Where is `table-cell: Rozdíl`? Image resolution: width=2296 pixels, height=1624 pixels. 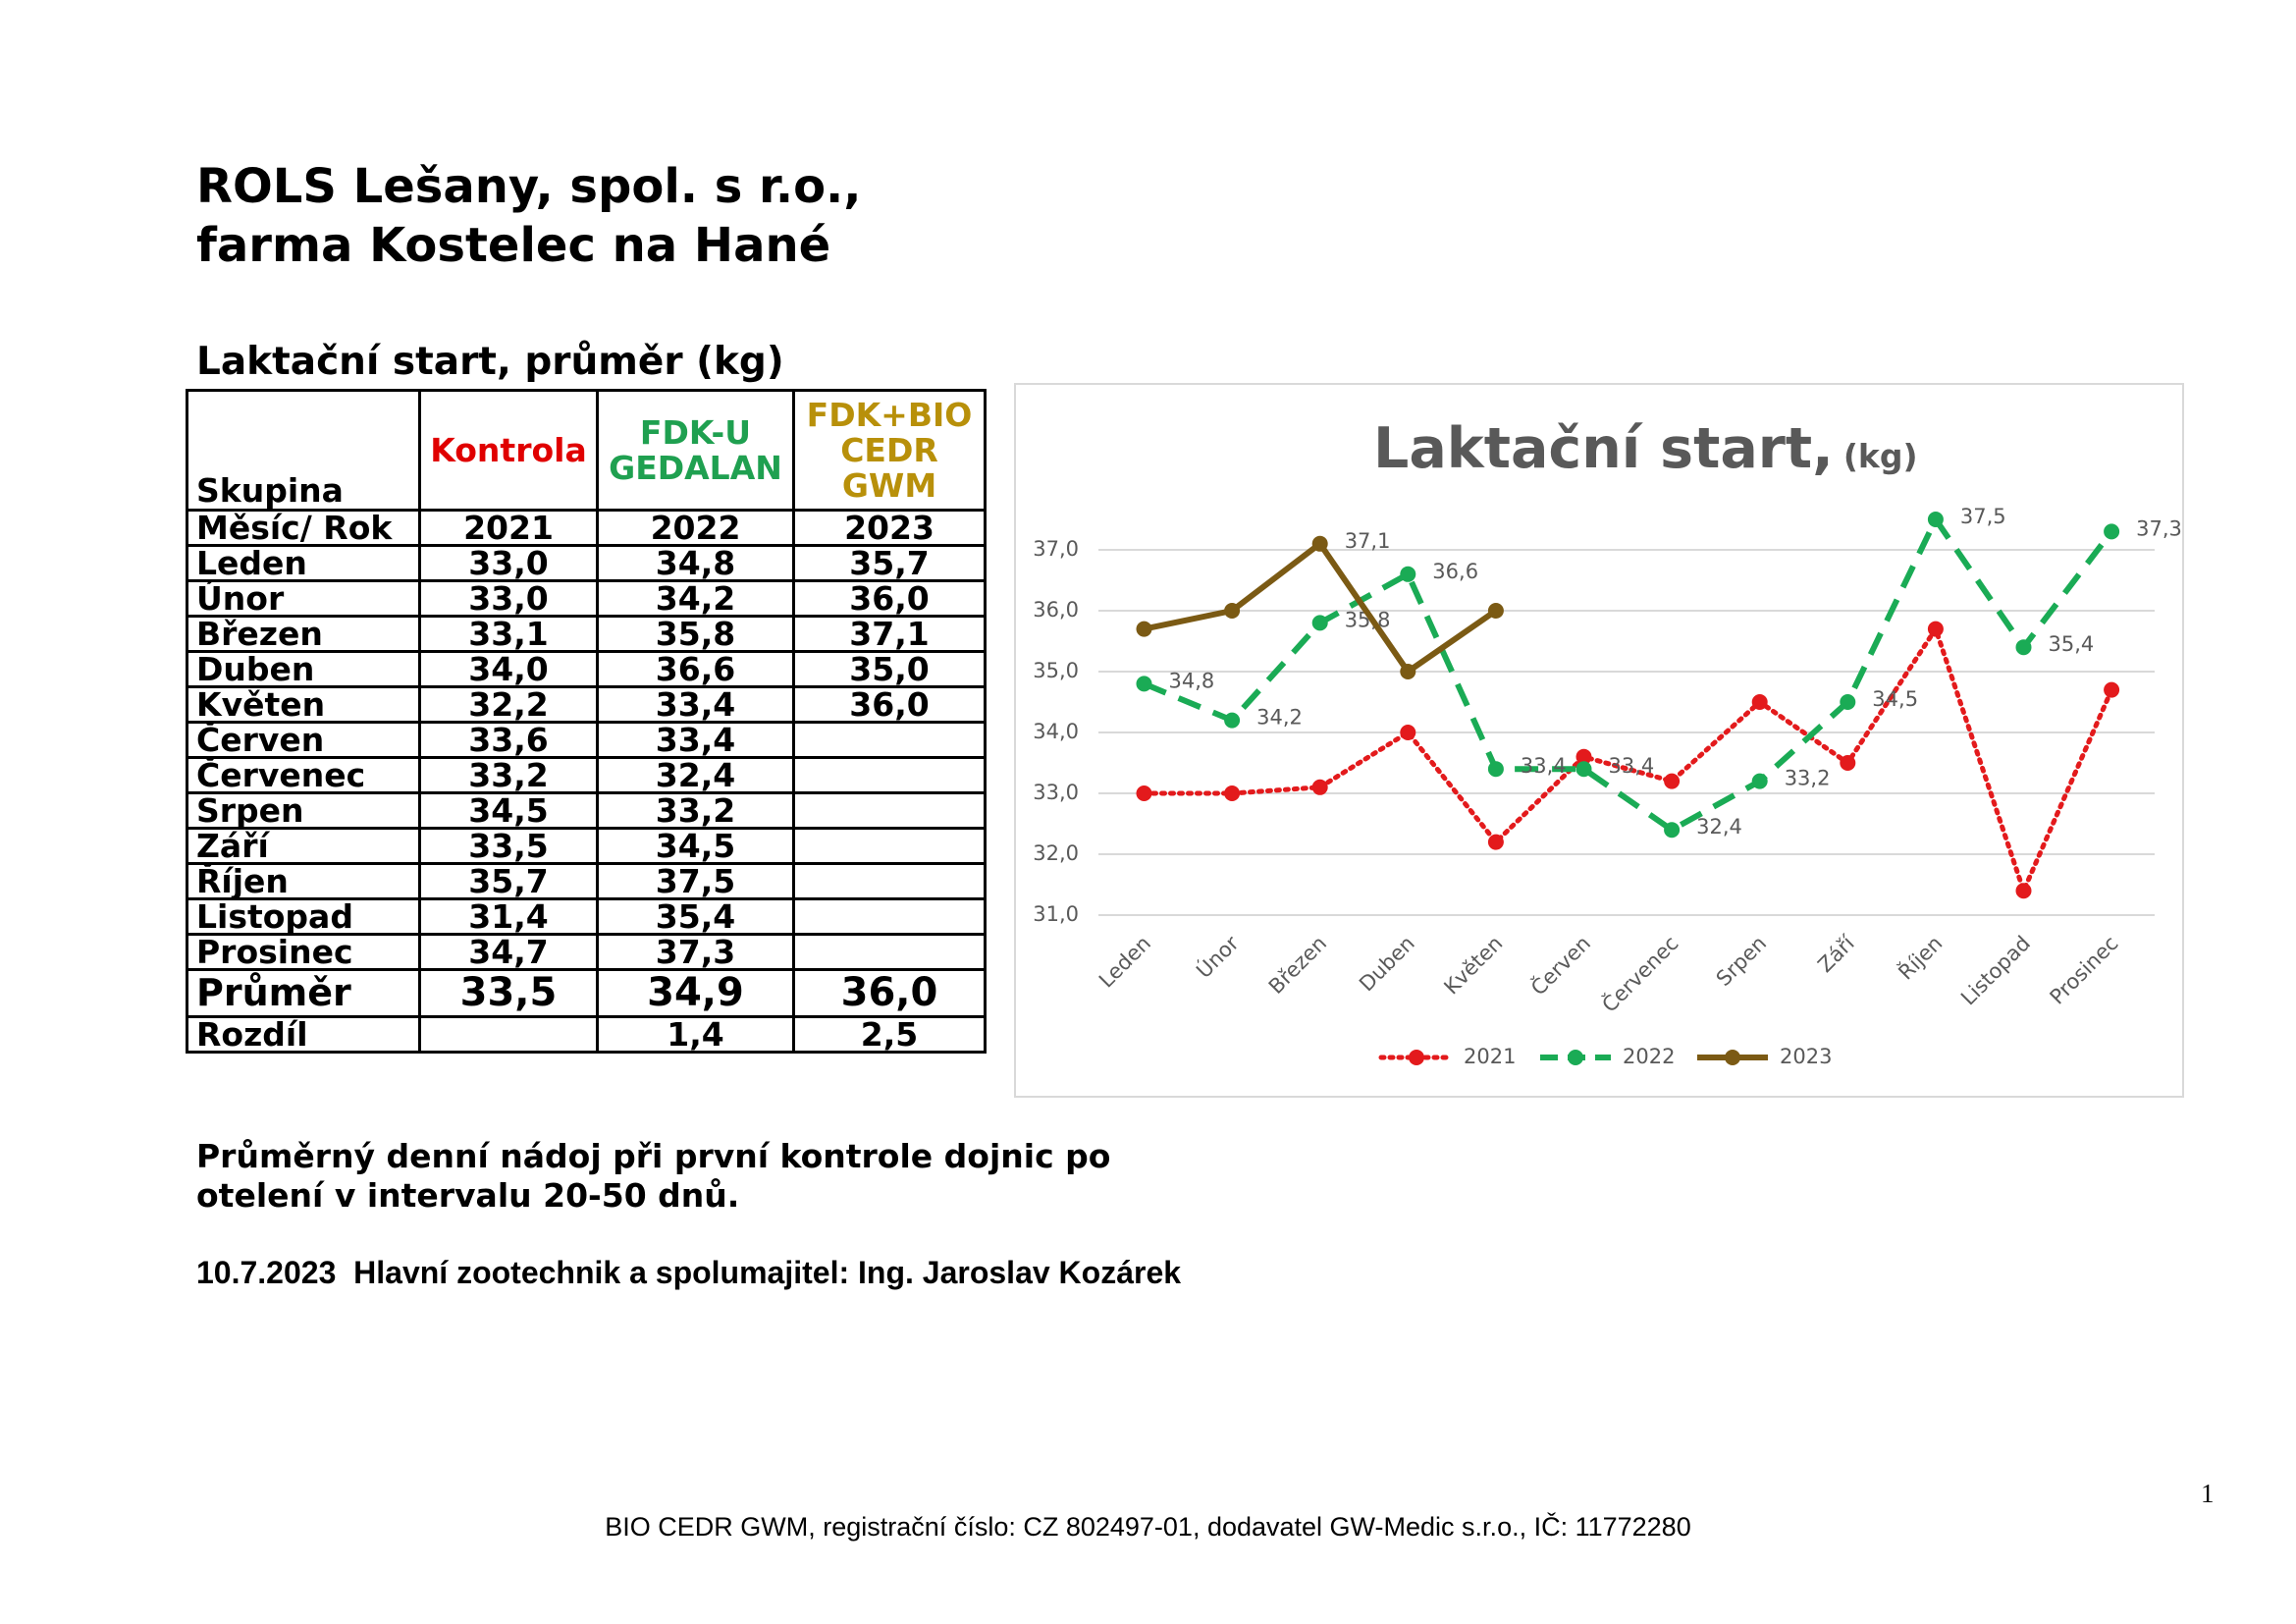
table-cell: Rozdíl is located at coordinates (303, 1034).